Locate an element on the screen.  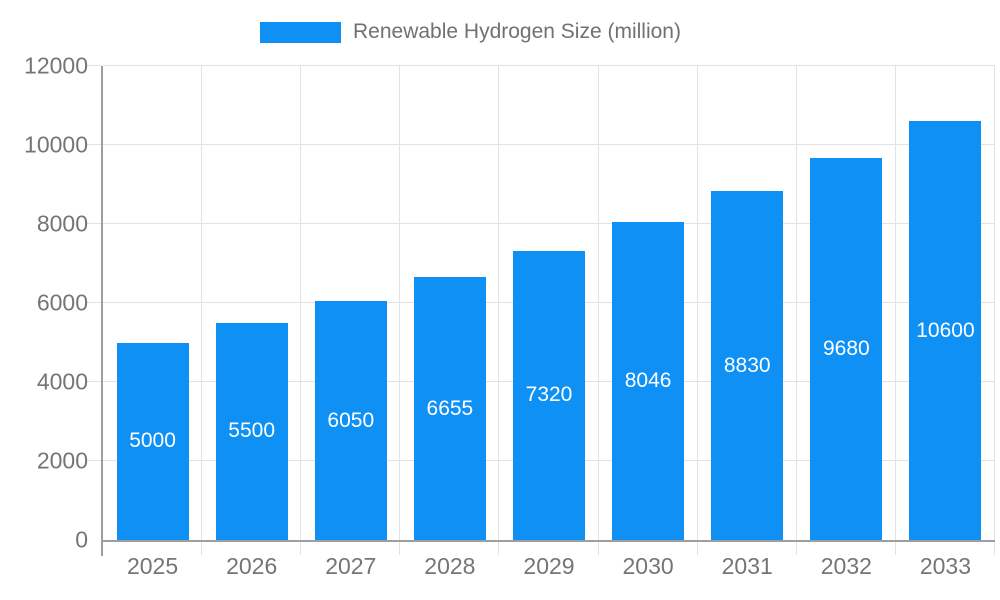
bar-2030: 8046 is located at coordinates (648, 381).